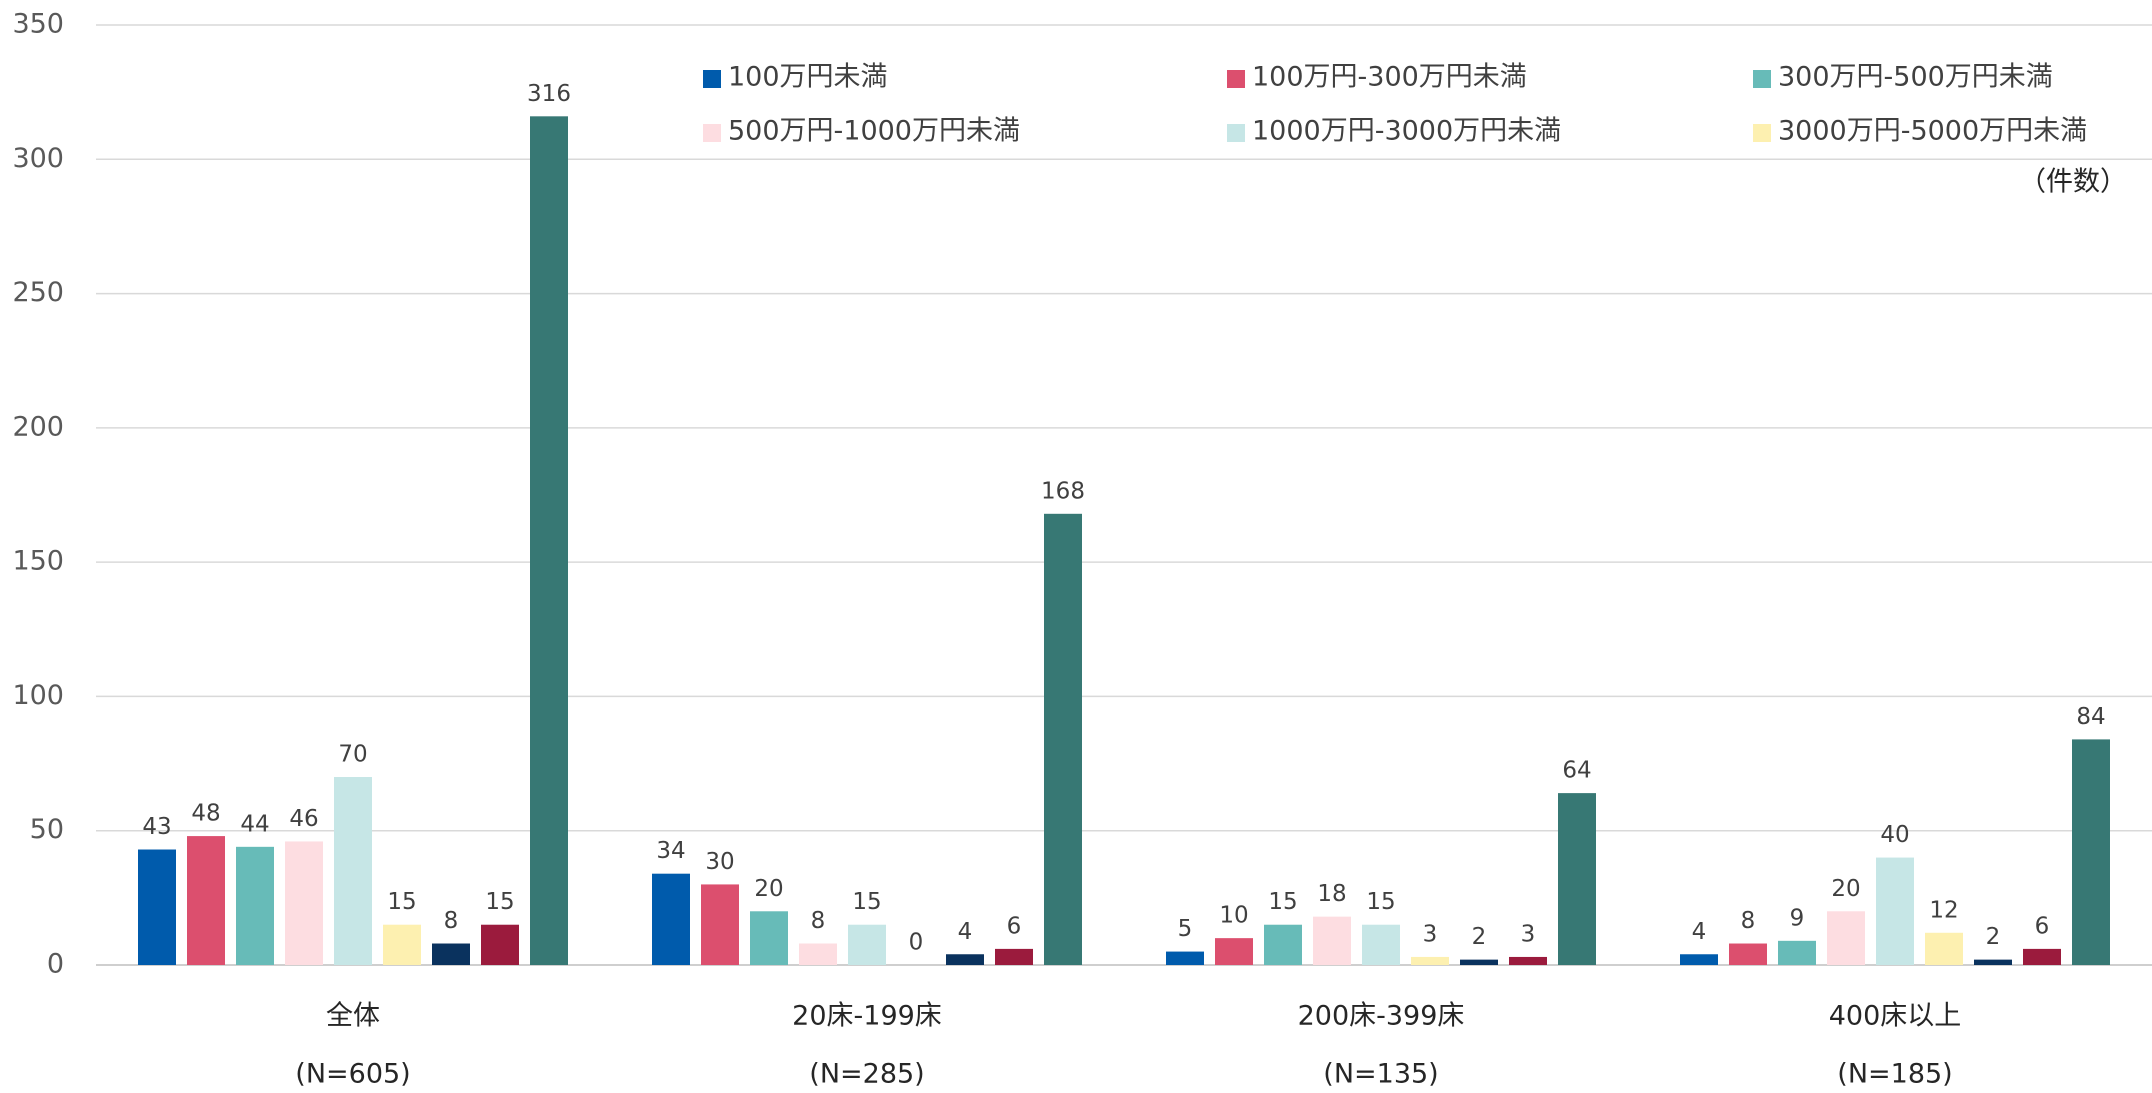 Image resolution: width=2152 pixels, height=1093 pixels. Describe the element at coordinates (916, 943) in the screenshot. I see `data-label: 0` at that location.